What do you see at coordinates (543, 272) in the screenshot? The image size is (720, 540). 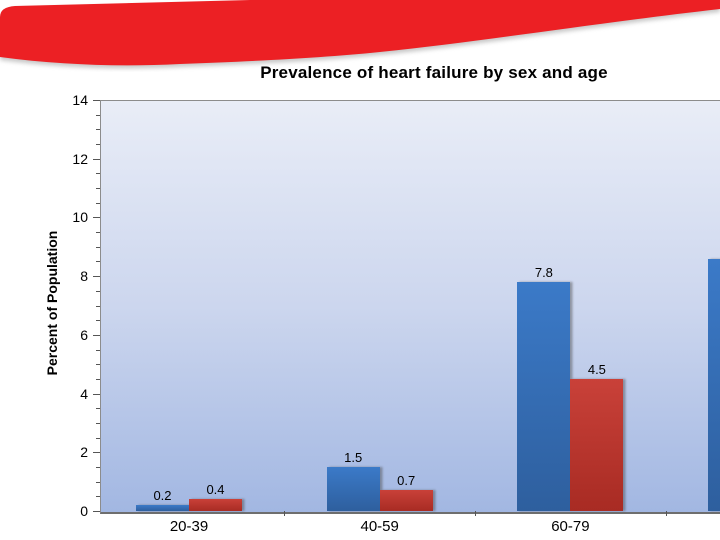 I see `bar-value-label: 7.8` at bounding box center [543, 272].